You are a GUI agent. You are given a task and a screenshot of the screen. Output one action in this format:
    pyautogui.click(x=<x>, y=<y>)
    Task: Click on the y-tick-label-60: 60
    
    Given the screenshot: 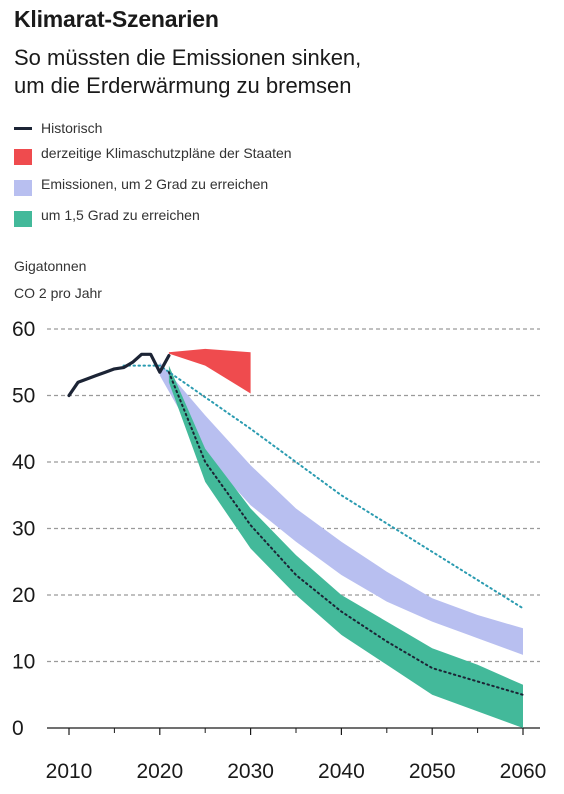 What is the action you would take?
    pyautogui.click(x=23, y=329)
    